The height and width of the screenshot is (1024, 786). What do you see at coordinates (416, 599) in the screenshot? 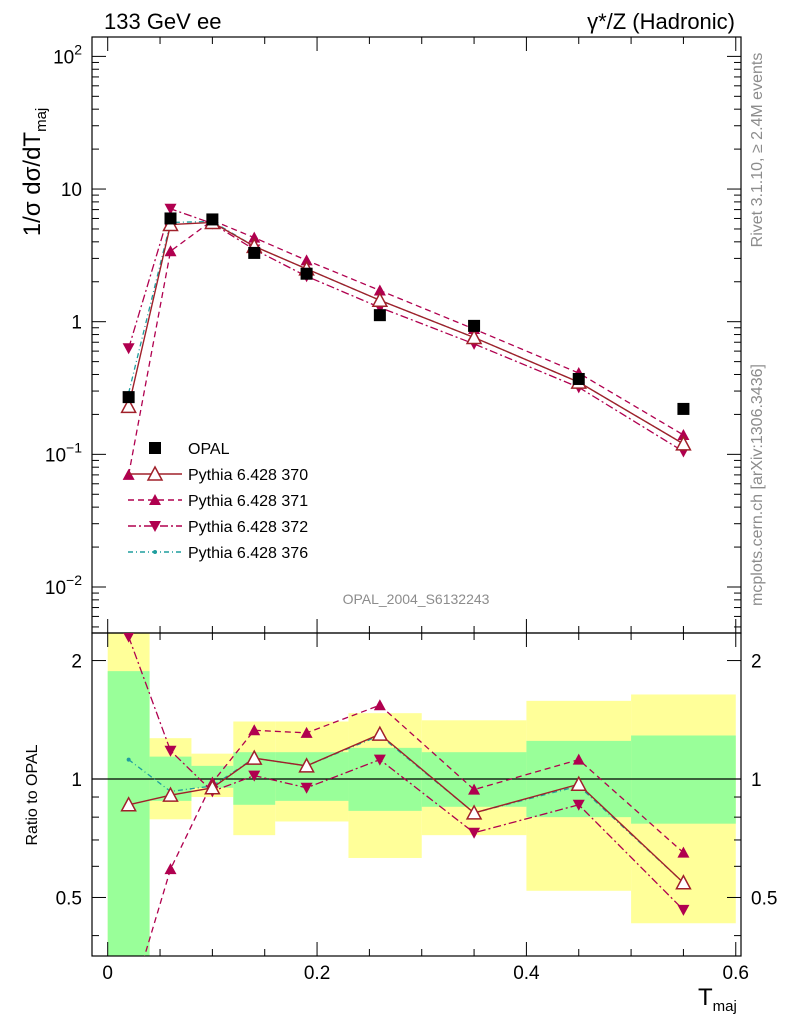
I see `analysis-watermark: OPAL_2004_S6132243` at bounding box center [416, 599].